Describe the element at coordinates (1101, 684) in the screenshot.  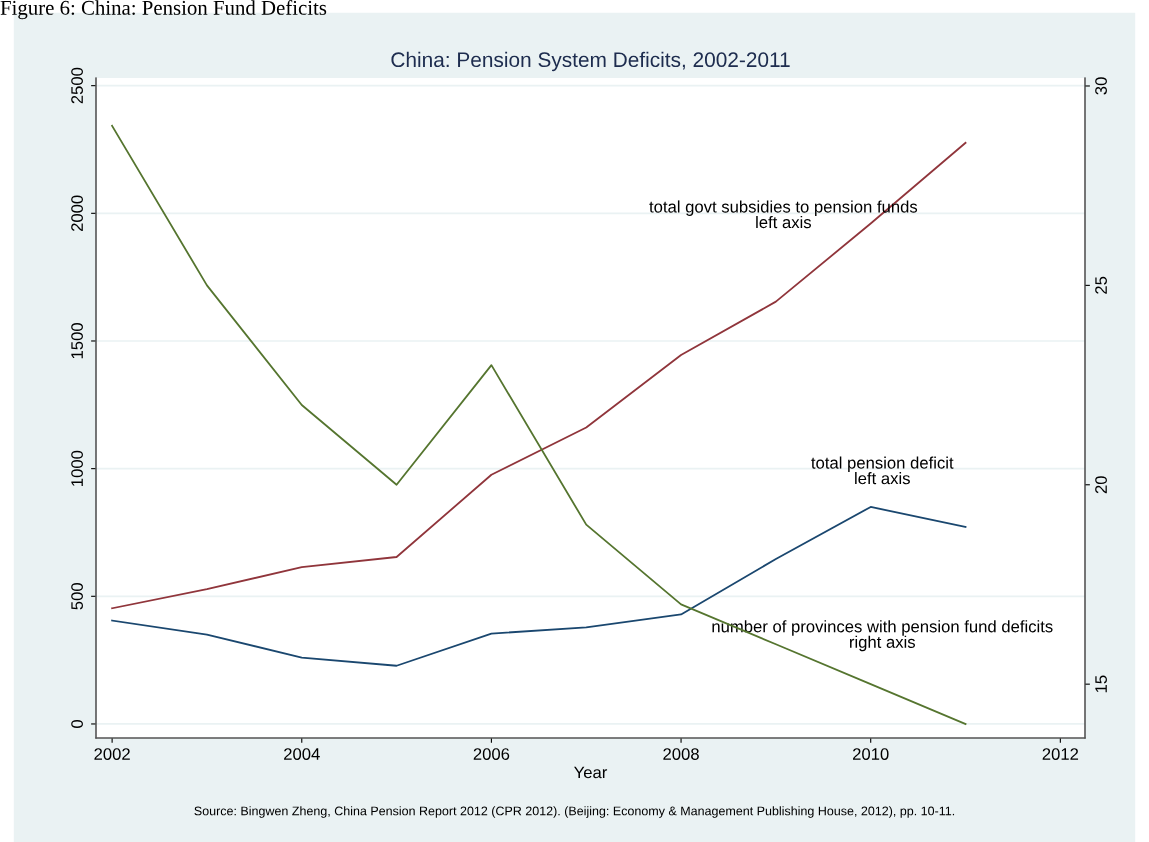
I see `y2-tick-label: 15` at that location.